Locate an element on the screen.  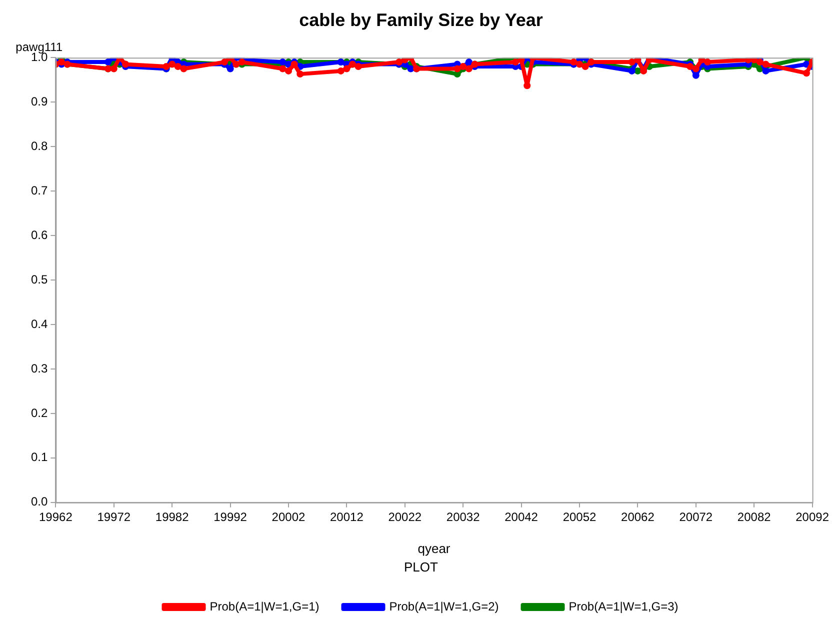
x-tick-label: 20012 is located at coordinates (347, 517).